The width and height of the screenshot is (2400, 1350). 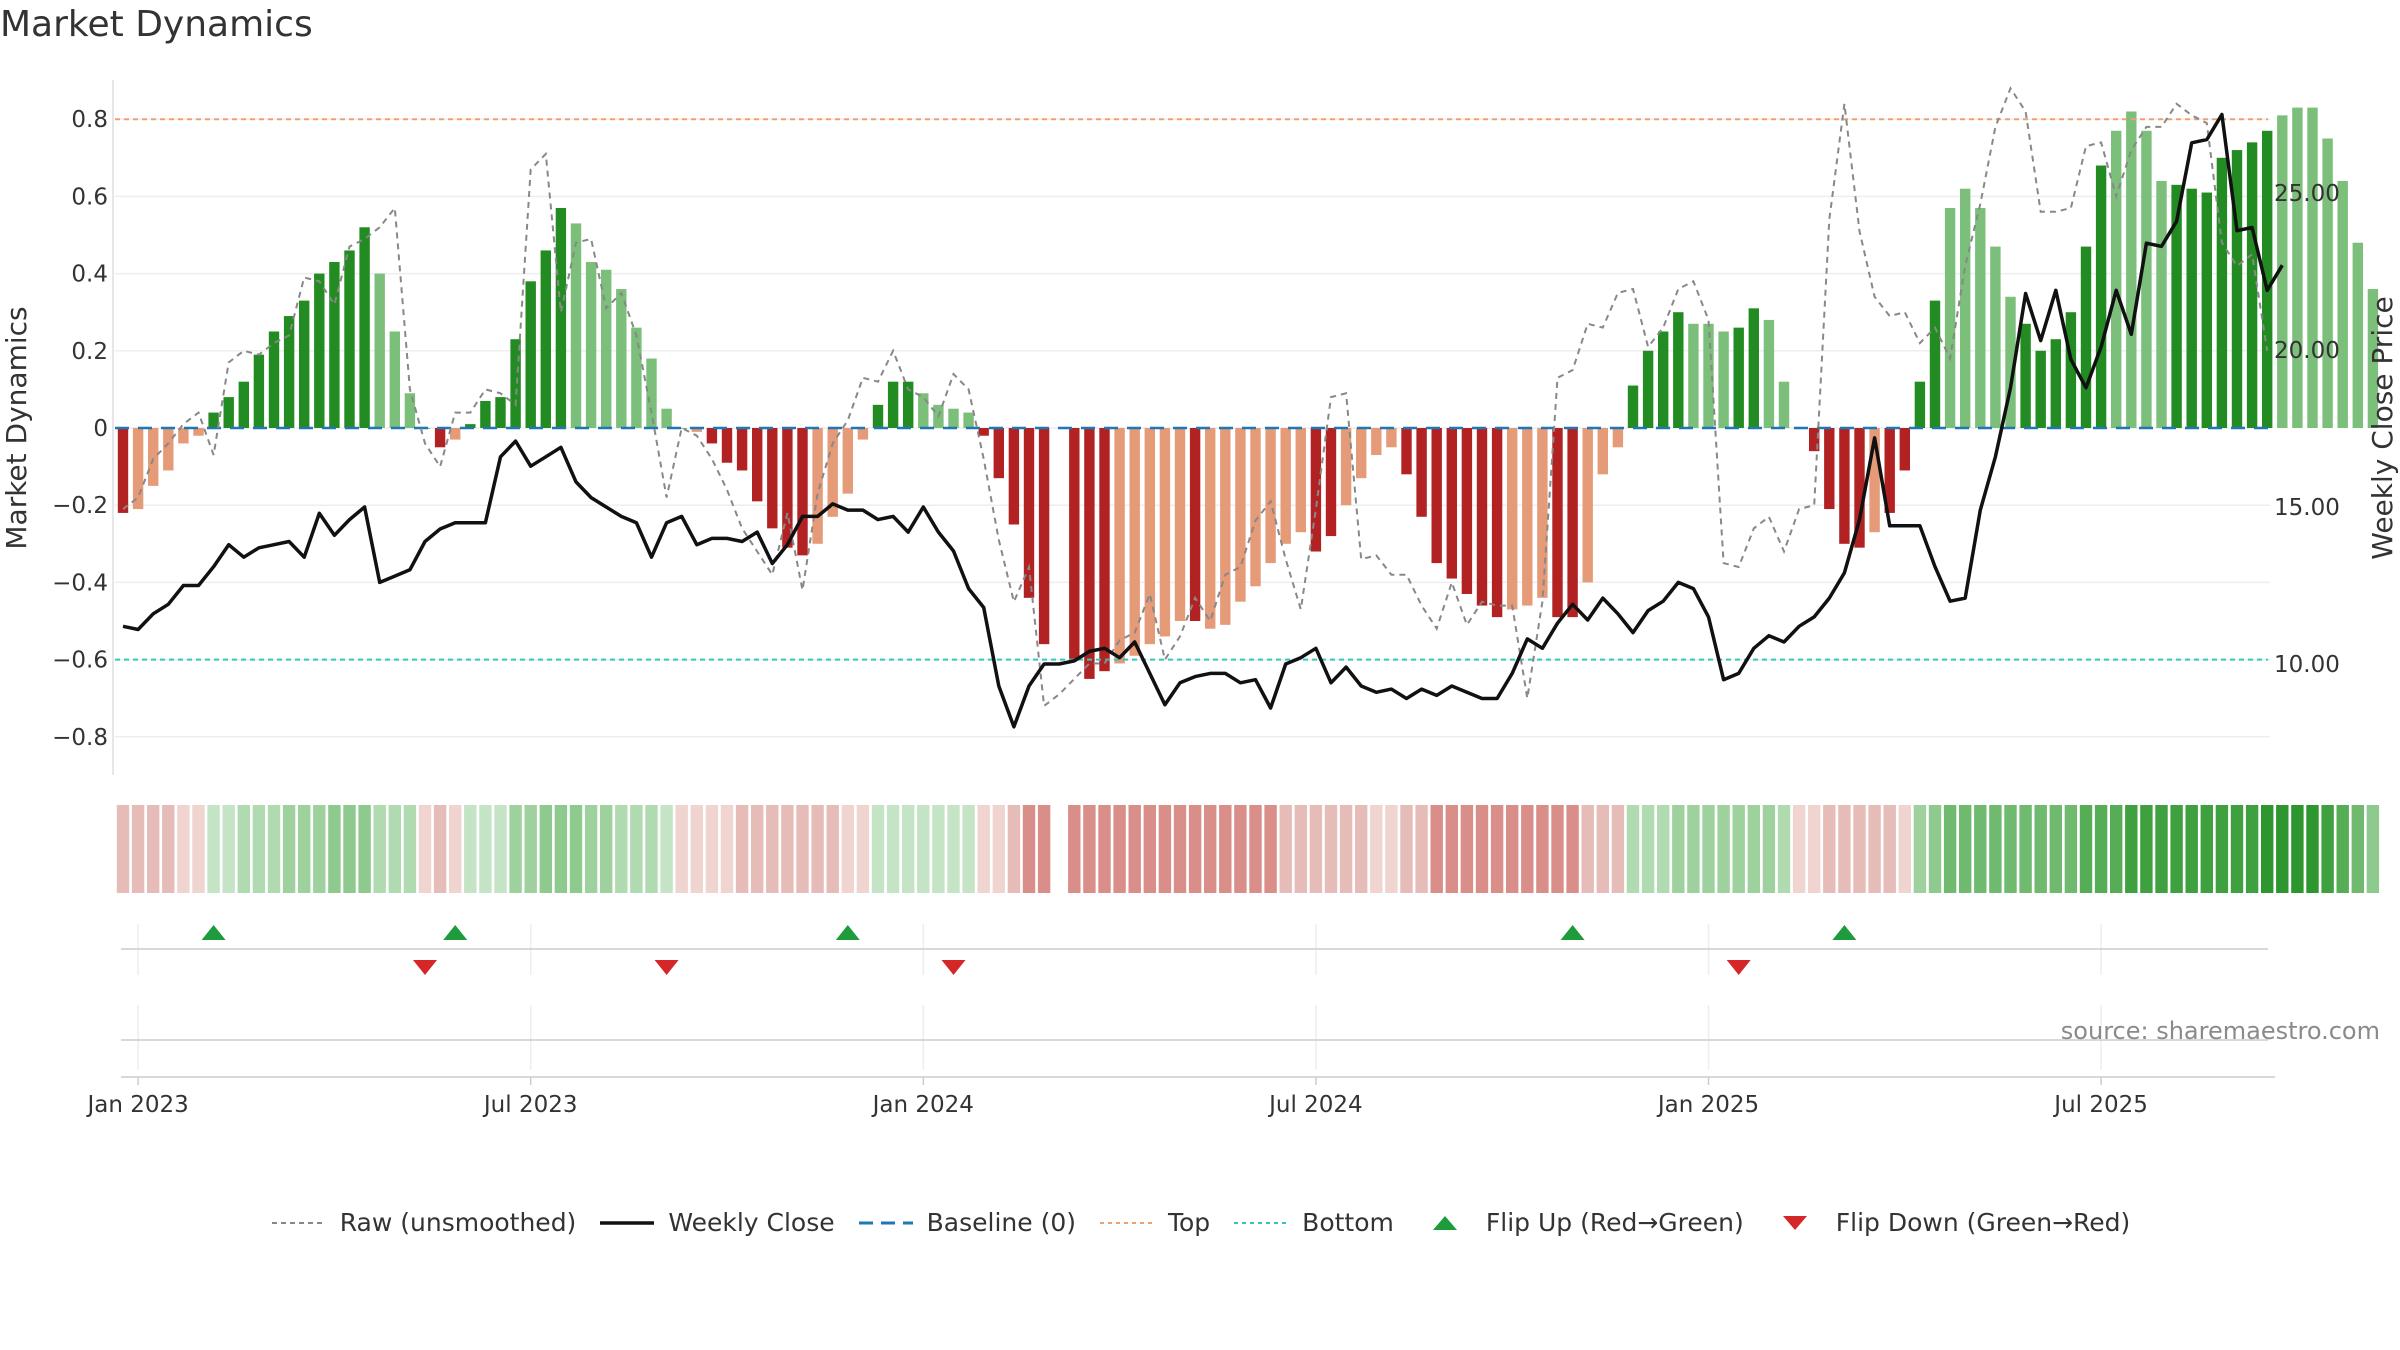 I want to click on legend-triangle, so click(x=1794, y=1222).